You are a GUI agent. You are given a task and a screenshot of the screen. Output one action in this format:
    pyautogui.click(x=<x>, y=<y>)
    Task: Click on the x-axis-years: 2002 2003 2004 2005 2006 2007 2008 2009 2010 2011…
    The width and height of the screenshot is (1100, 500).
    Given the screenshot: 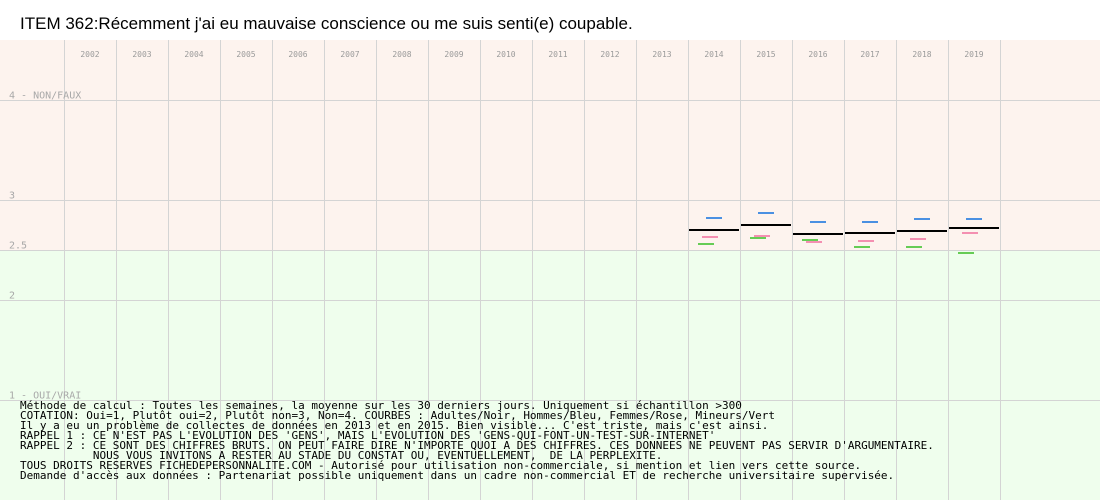 What is the action you would take?
    pyautogui.click(x=531, y=54)
    